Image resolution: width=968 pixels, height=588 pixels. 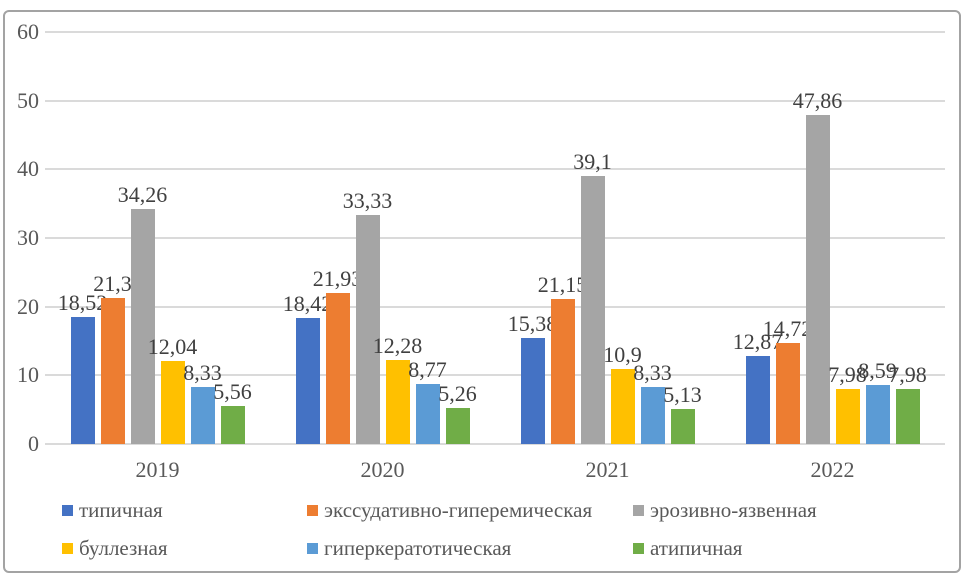 I want to click on y-axis-tick-label: 60, so click(x=28, y=31).